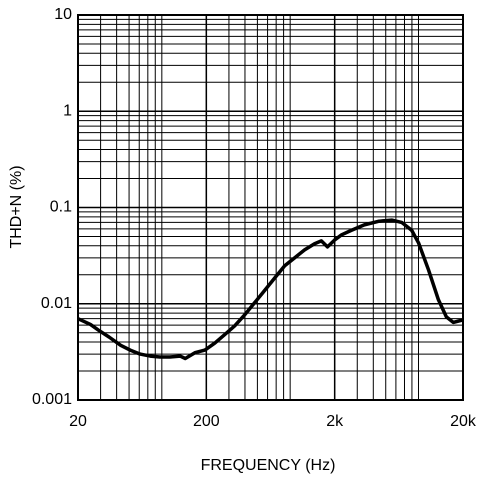  I want to click on y-tick-label: 1, so click(67, 110).